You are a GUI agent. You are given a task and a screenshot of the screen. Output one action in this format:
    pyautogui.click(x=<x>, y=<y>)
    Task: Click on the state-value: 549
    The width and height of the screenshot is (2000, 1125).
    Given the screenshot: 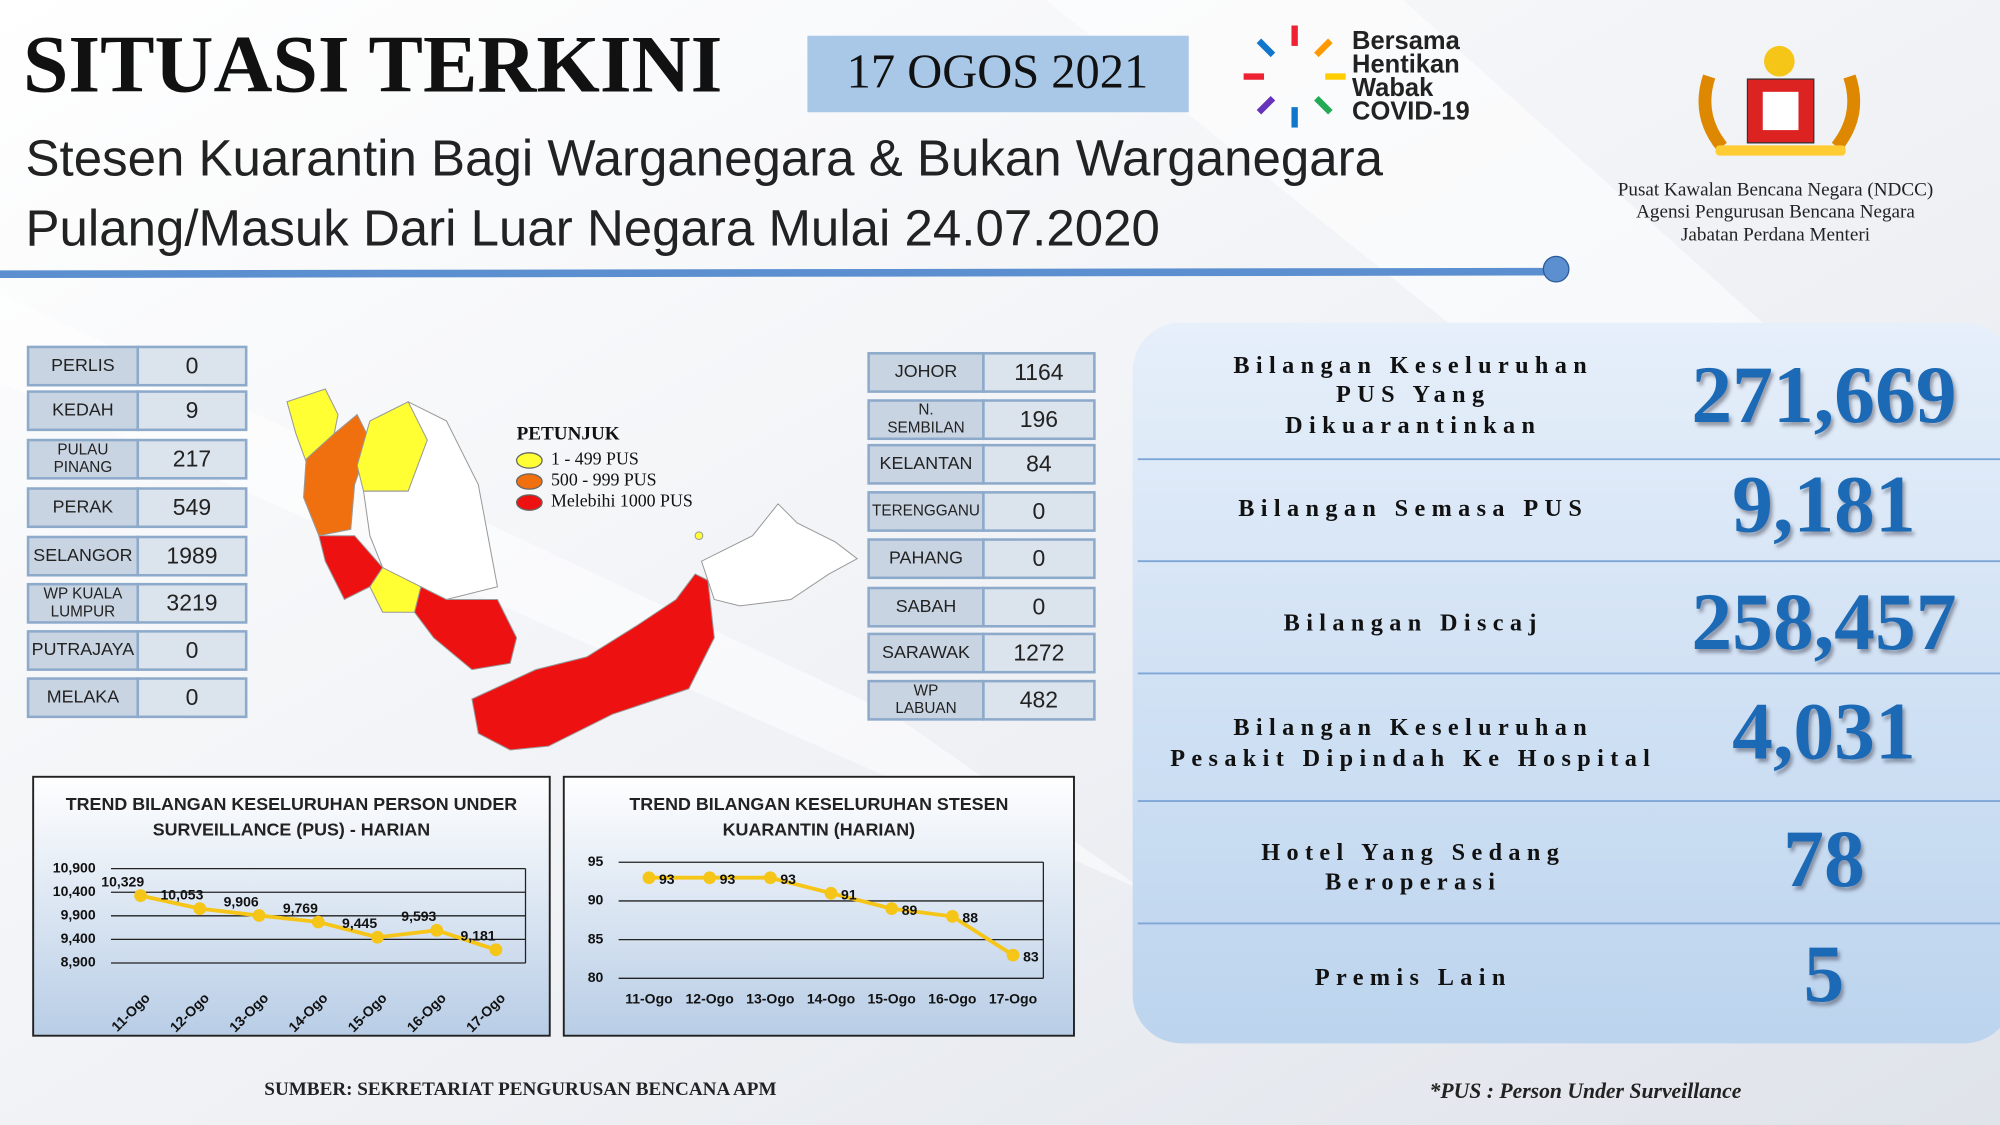 What is the action you would take?
    pyautogui.click(x=192, y=507)
    